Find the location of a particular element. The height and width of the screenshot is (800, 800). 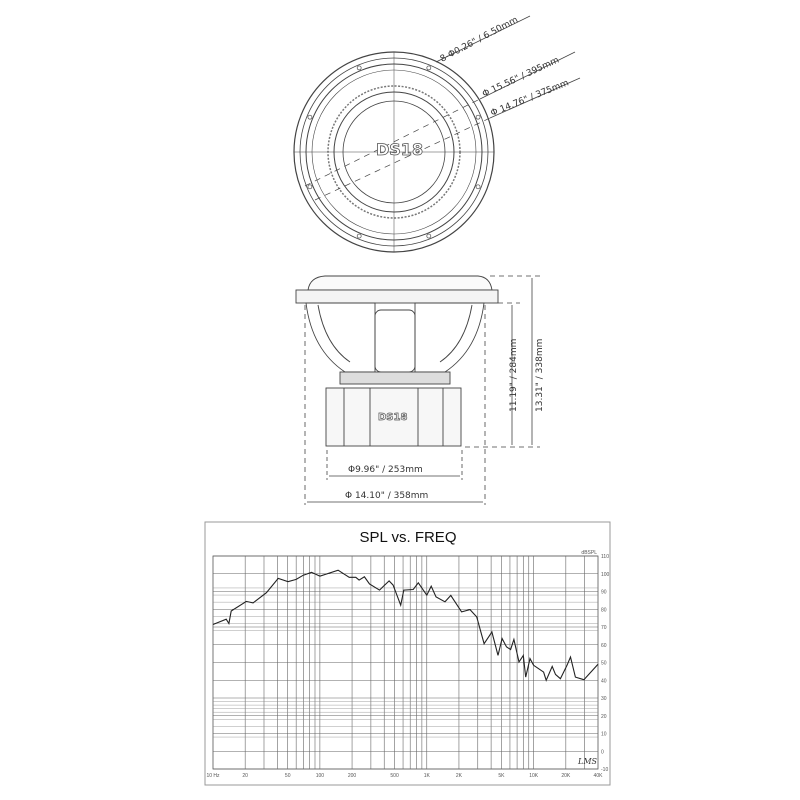

y-tick-label: -10 is located at coordinates (604, 770).